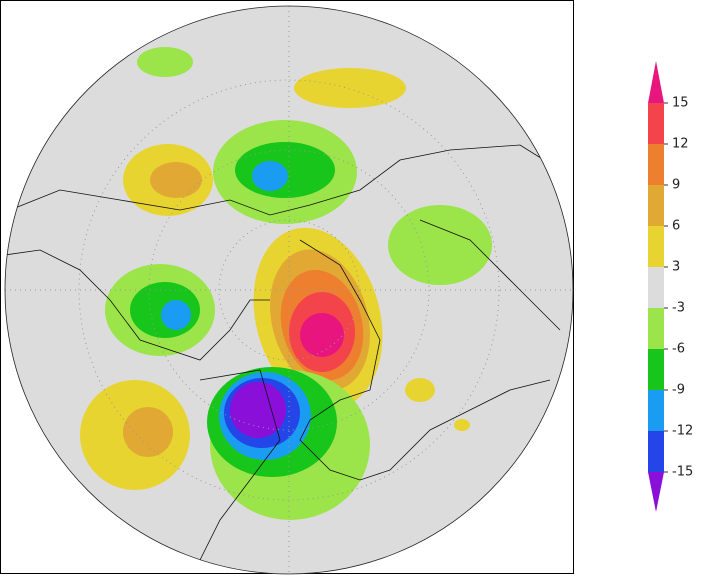 The image size is (701, 579). Describe the element at coordinates (682, 431) in the screenshot. I see `colorbar-tick-label: -12` at that location.